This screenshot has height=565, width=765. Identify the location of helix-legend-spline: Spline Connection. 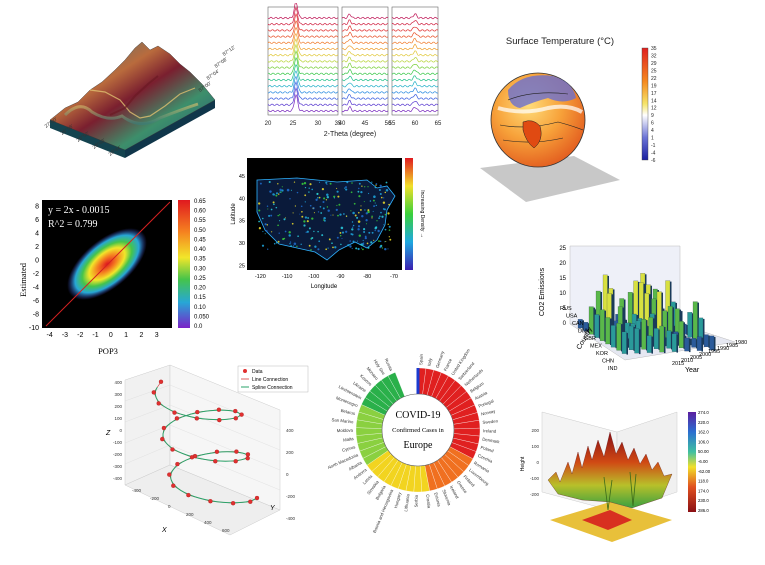
(272, 388).